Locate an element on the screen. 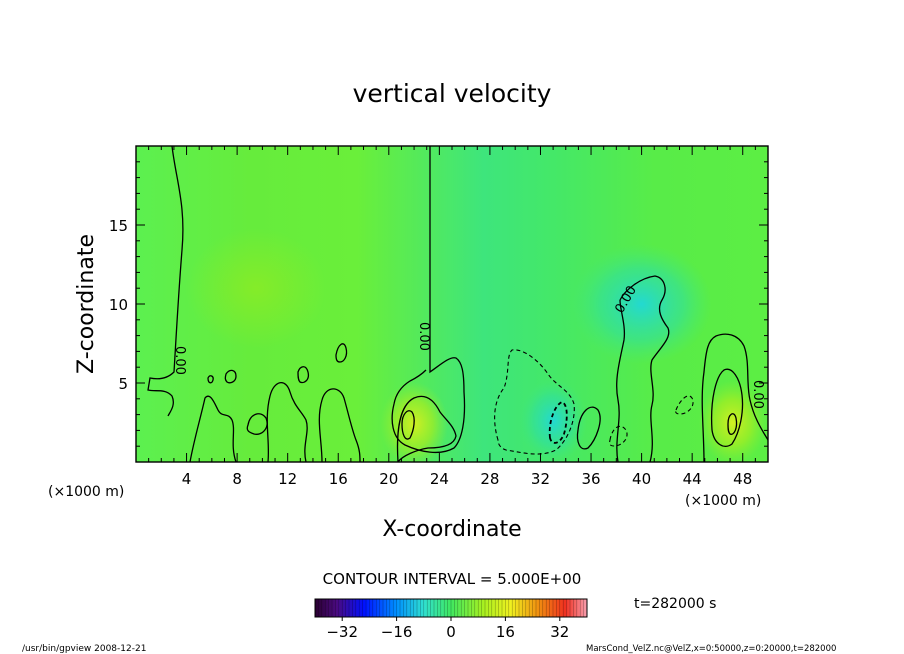 This screenshot has height=654, width=904. time-label: t=282000 s is located at coordinates (675, 604).